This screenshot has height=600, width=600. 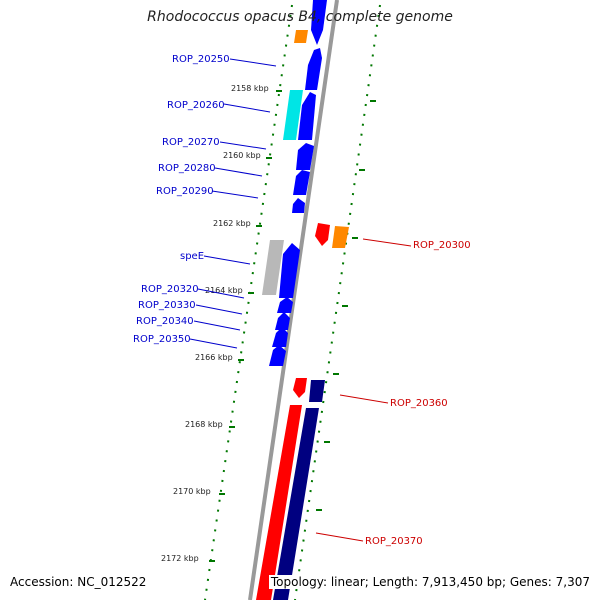 What do you see at coordinates (322, 234) in the screenshot?
I see `gene-rop-20300-red` at bounding box center [322, 234].